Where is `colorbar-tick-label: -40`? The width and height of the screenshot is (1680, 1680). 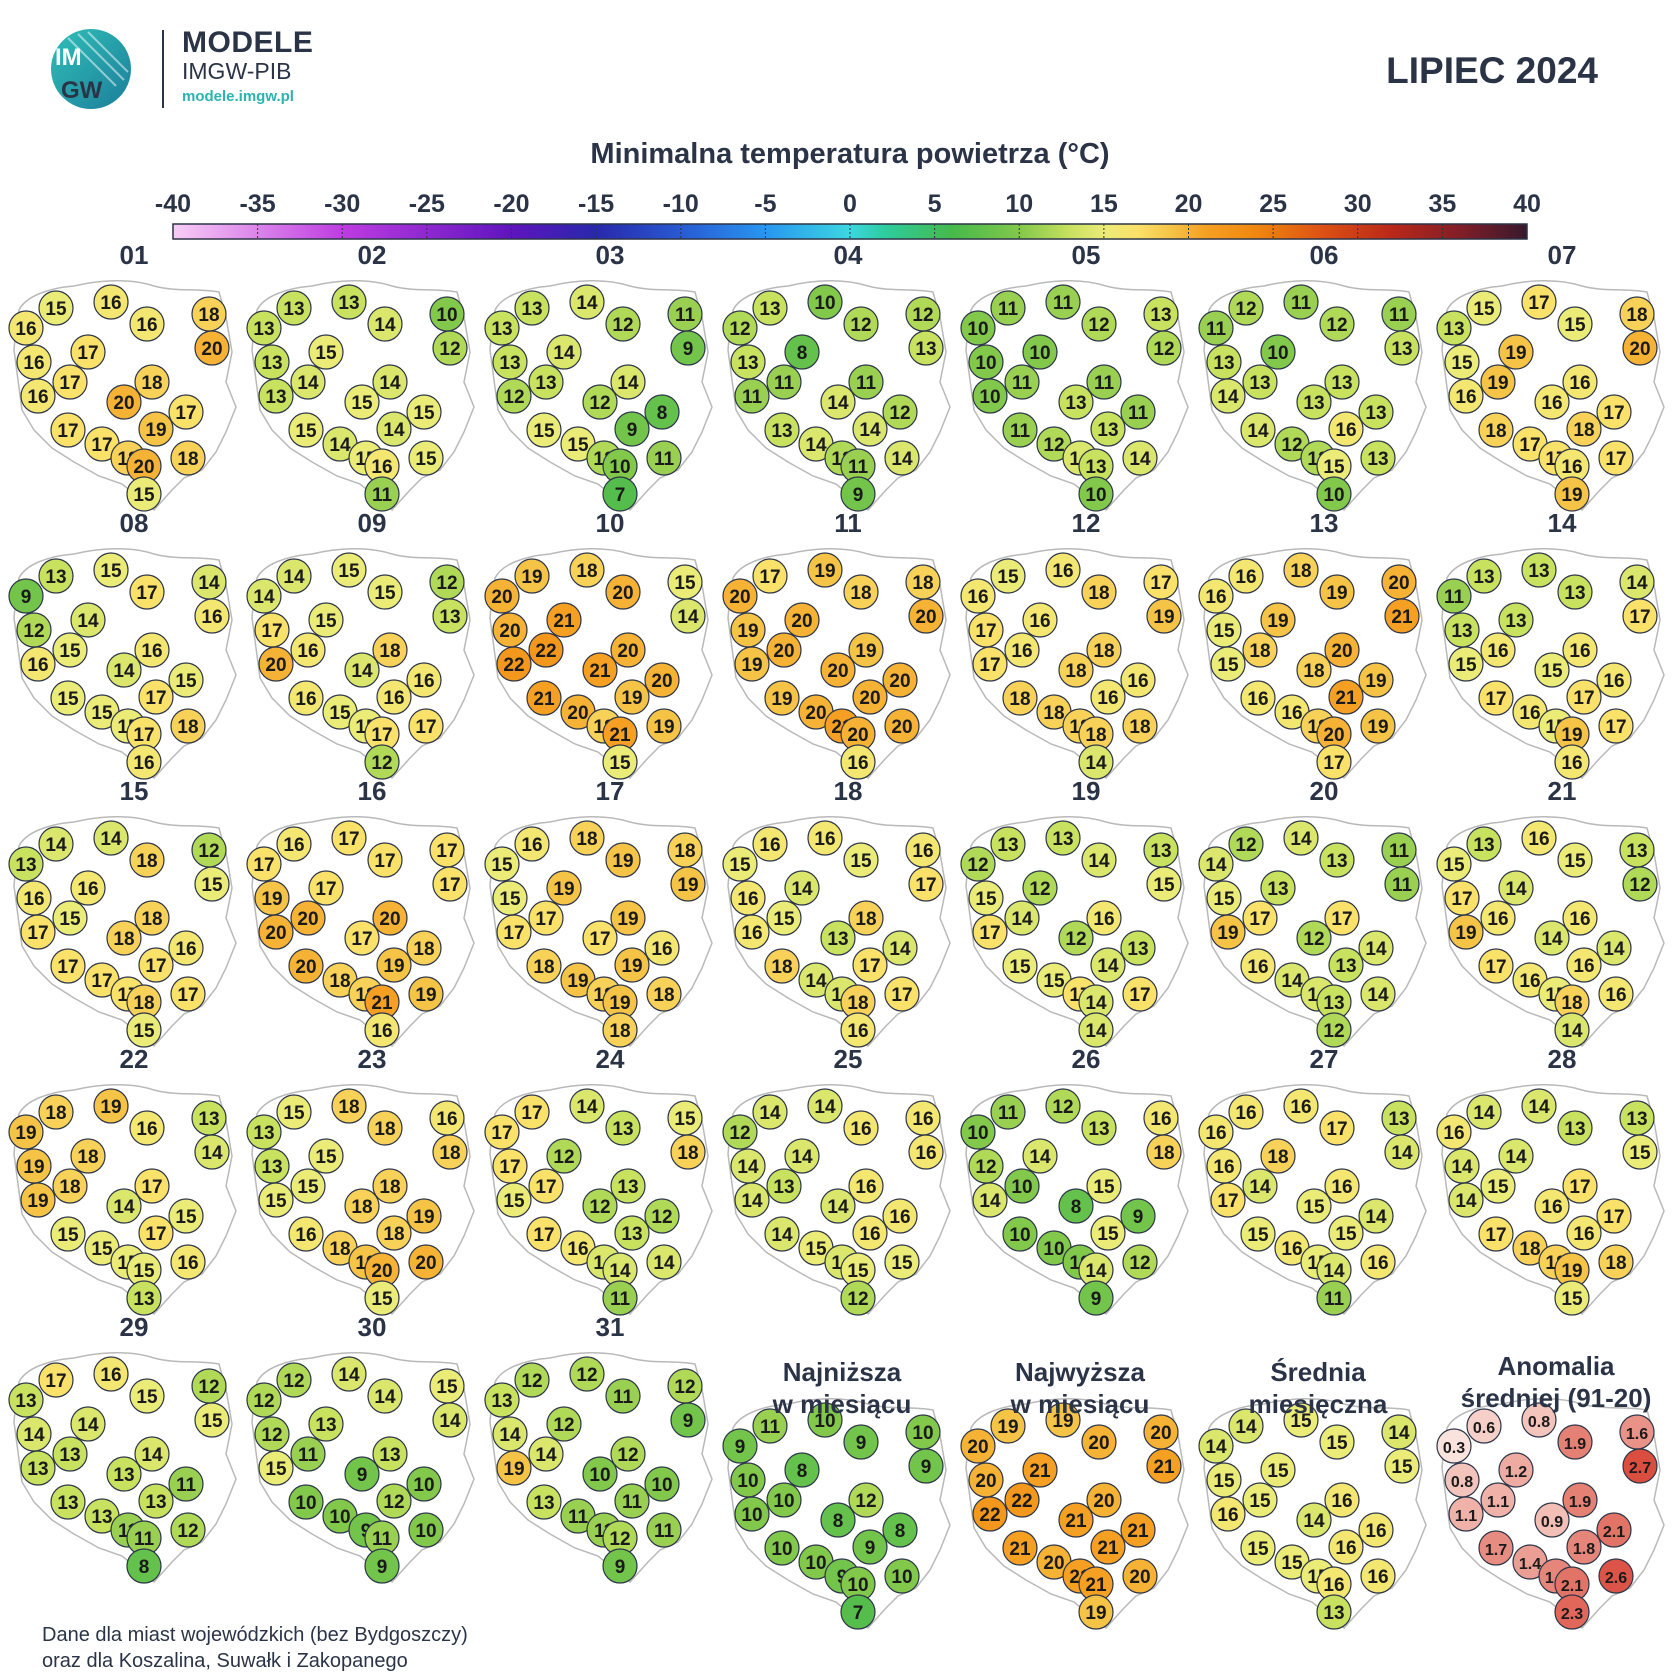 colorbar-tick-label: -40 is located at coordinates (173, 204).